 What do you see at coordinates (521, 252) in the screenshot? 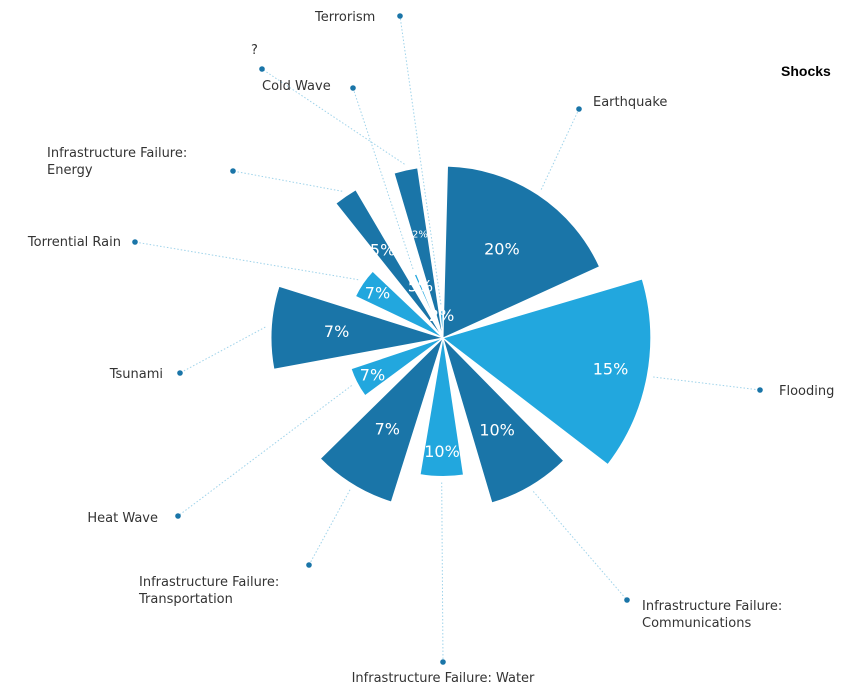
I see `slice-earthquake` at bounding box center [521, 252].